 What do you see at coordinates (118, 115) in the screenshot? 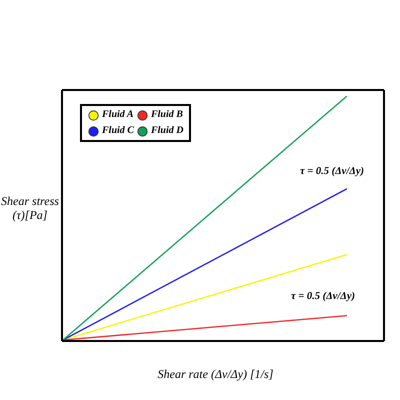
I see `legend-label: Fluid A` at bounding box center [118, 115].